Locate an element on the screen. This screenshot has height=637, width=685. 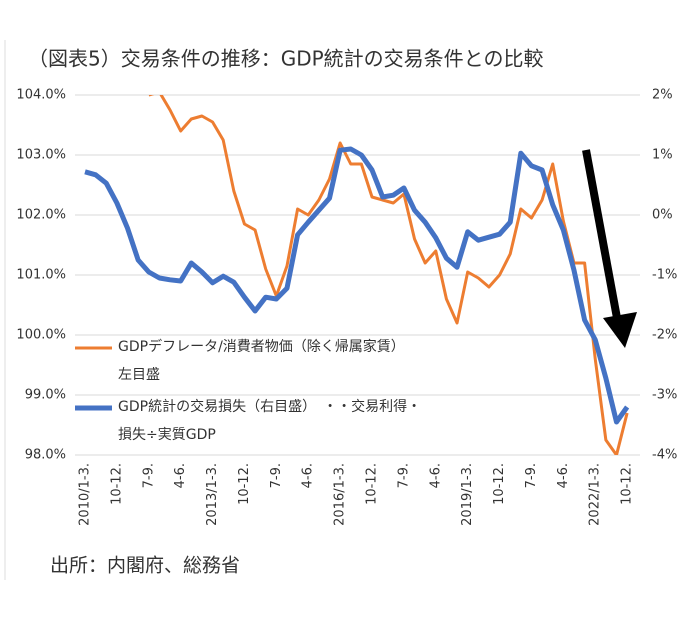
x-tick-label: 2010/1-3. is located at coordinates (85, 494).